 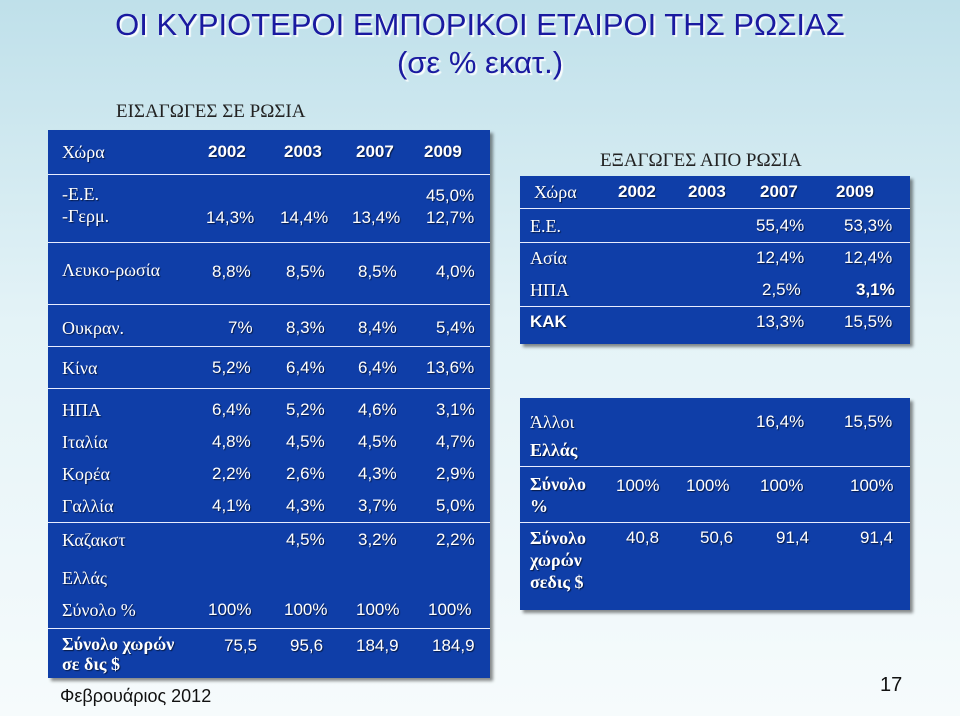 I want to click on value-2007: 16,4%, so click(x=780, y=421).